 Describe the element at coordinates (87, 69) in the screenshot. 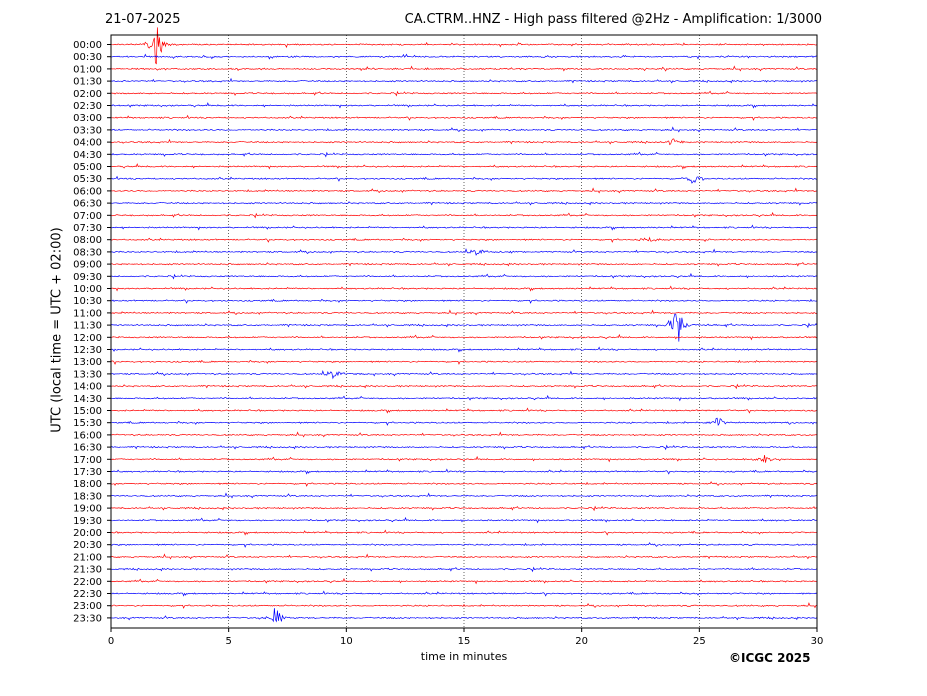

I see `y-tick-label: 01:00` at that location.